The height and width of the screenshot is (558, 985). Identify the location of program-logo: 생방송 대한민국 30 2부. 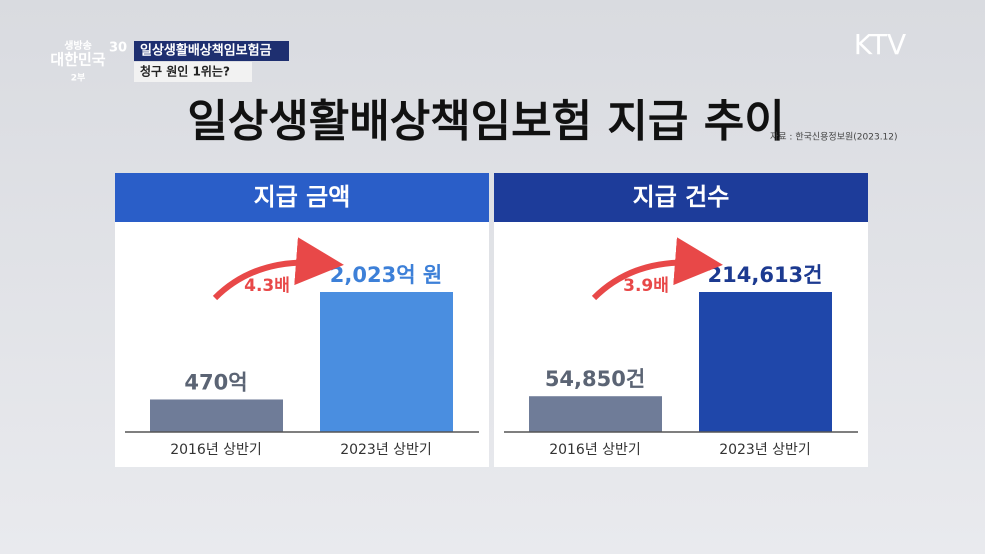
(88, 61).